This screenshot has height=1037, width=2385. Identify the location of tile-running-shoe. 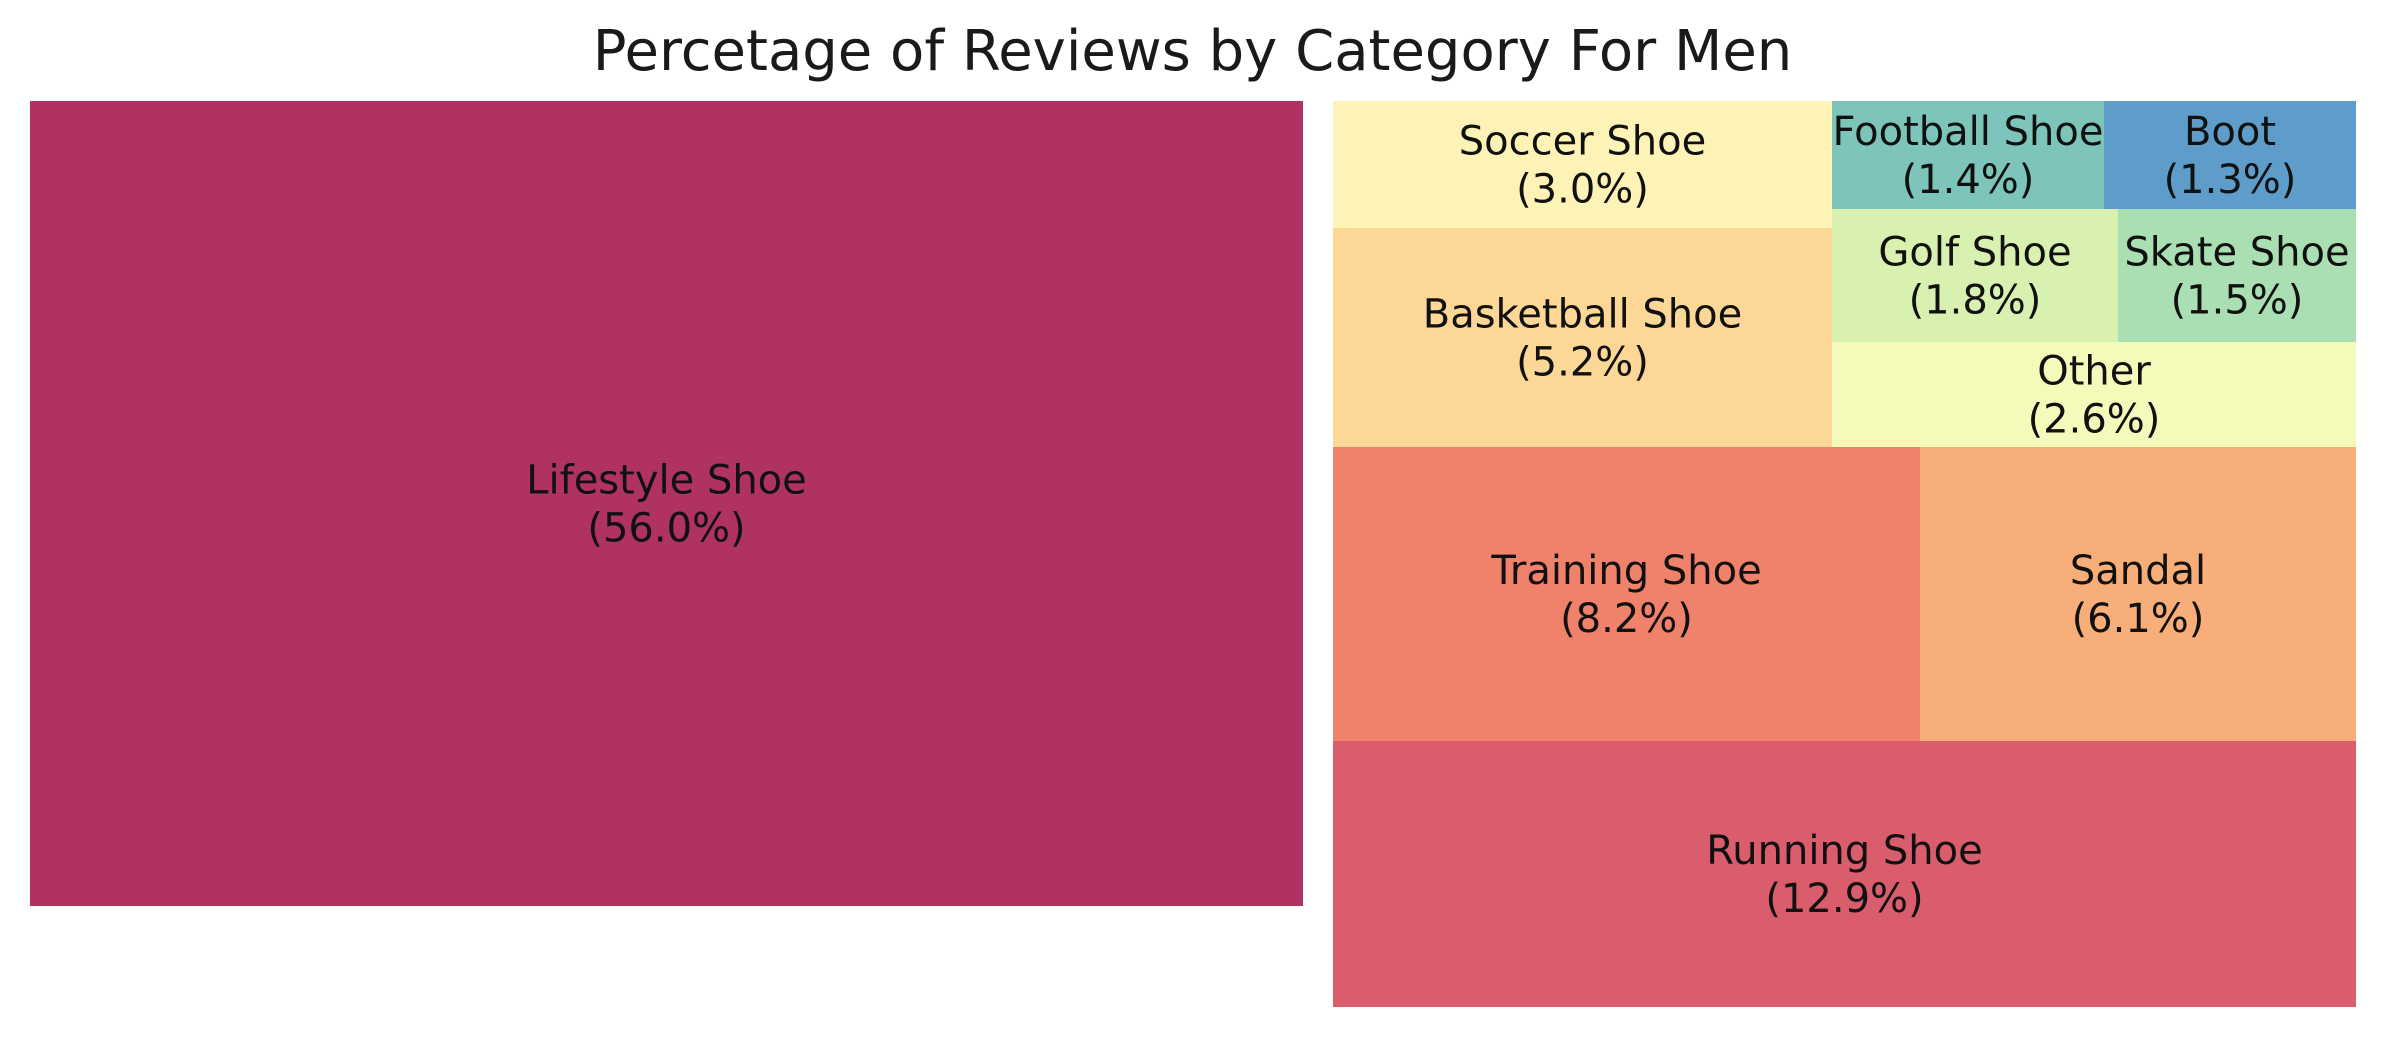
(1844, 874).